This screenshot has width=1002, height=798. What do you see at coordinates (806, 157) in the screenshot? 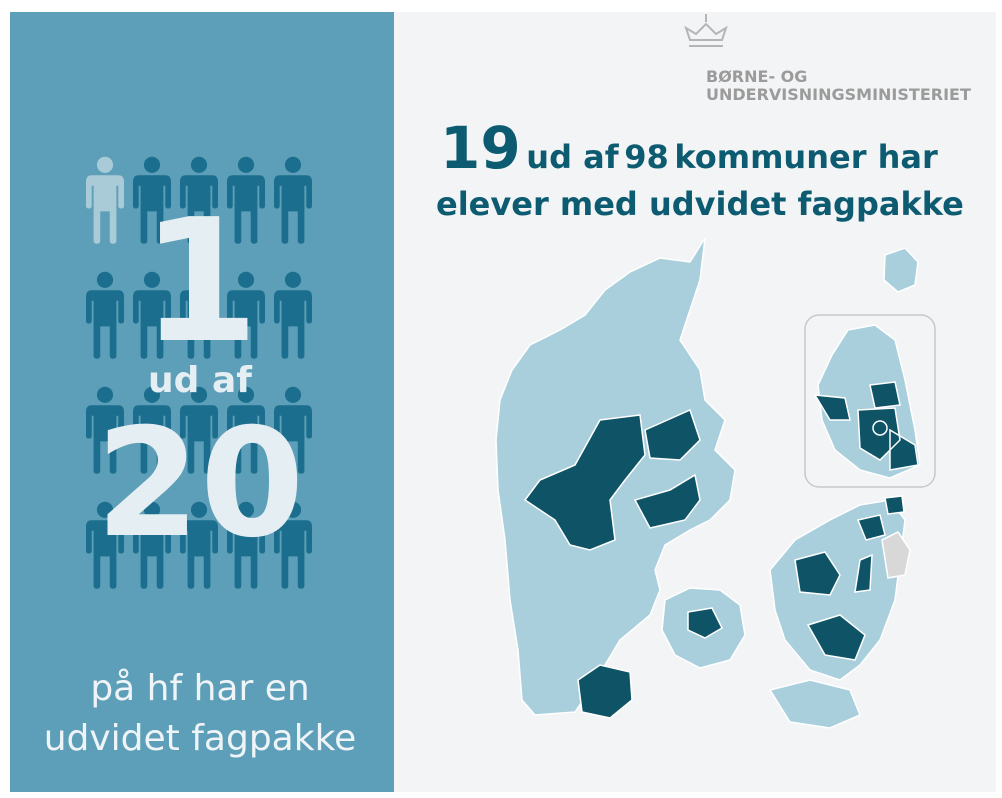
I see `headline-rest: kommuner har` at bounding box center [806, 157].